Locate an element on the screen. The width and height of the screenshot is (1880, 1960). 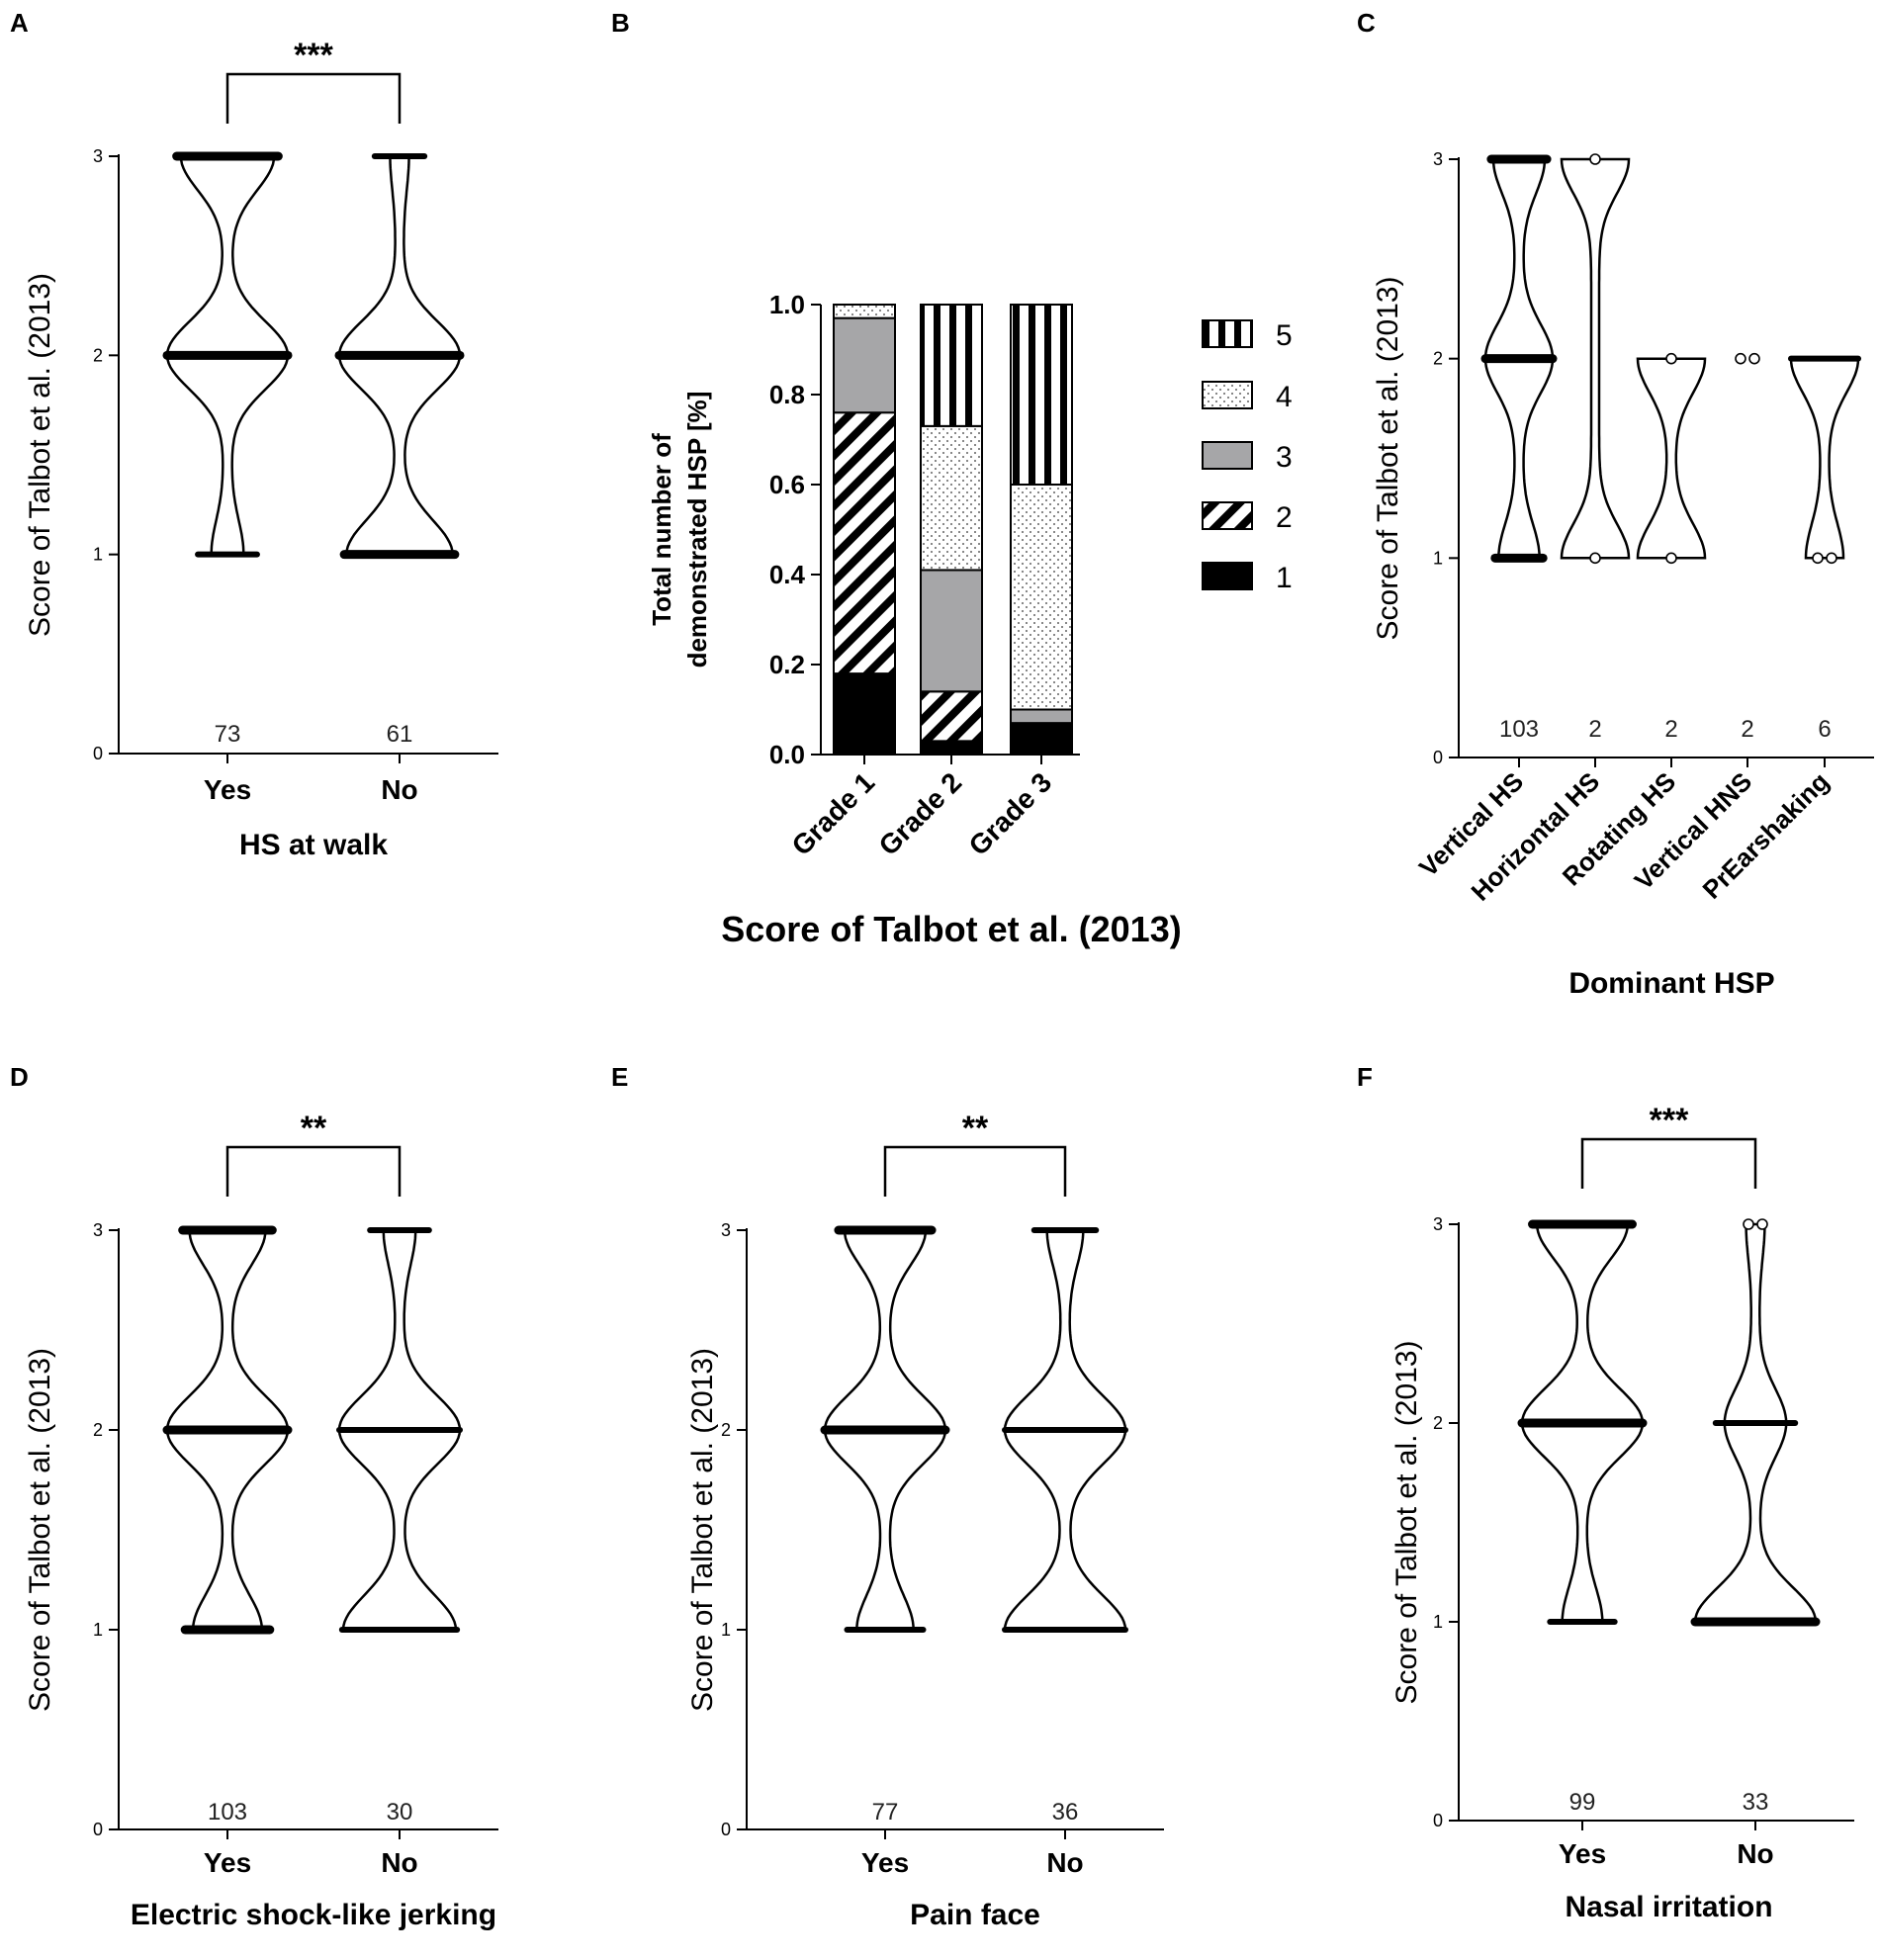
panel-letter-a: A is located at coordinates (19, 23).